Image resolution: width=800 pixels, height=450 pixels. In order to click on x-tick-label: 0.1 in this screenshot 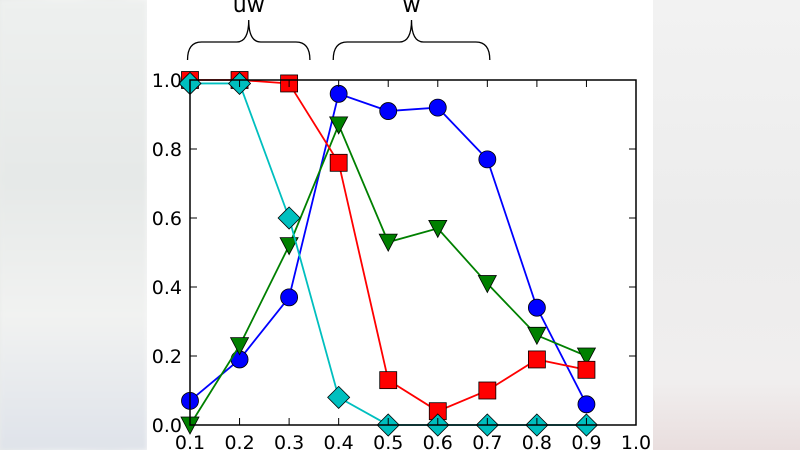, I will do `click(190, 441)`.